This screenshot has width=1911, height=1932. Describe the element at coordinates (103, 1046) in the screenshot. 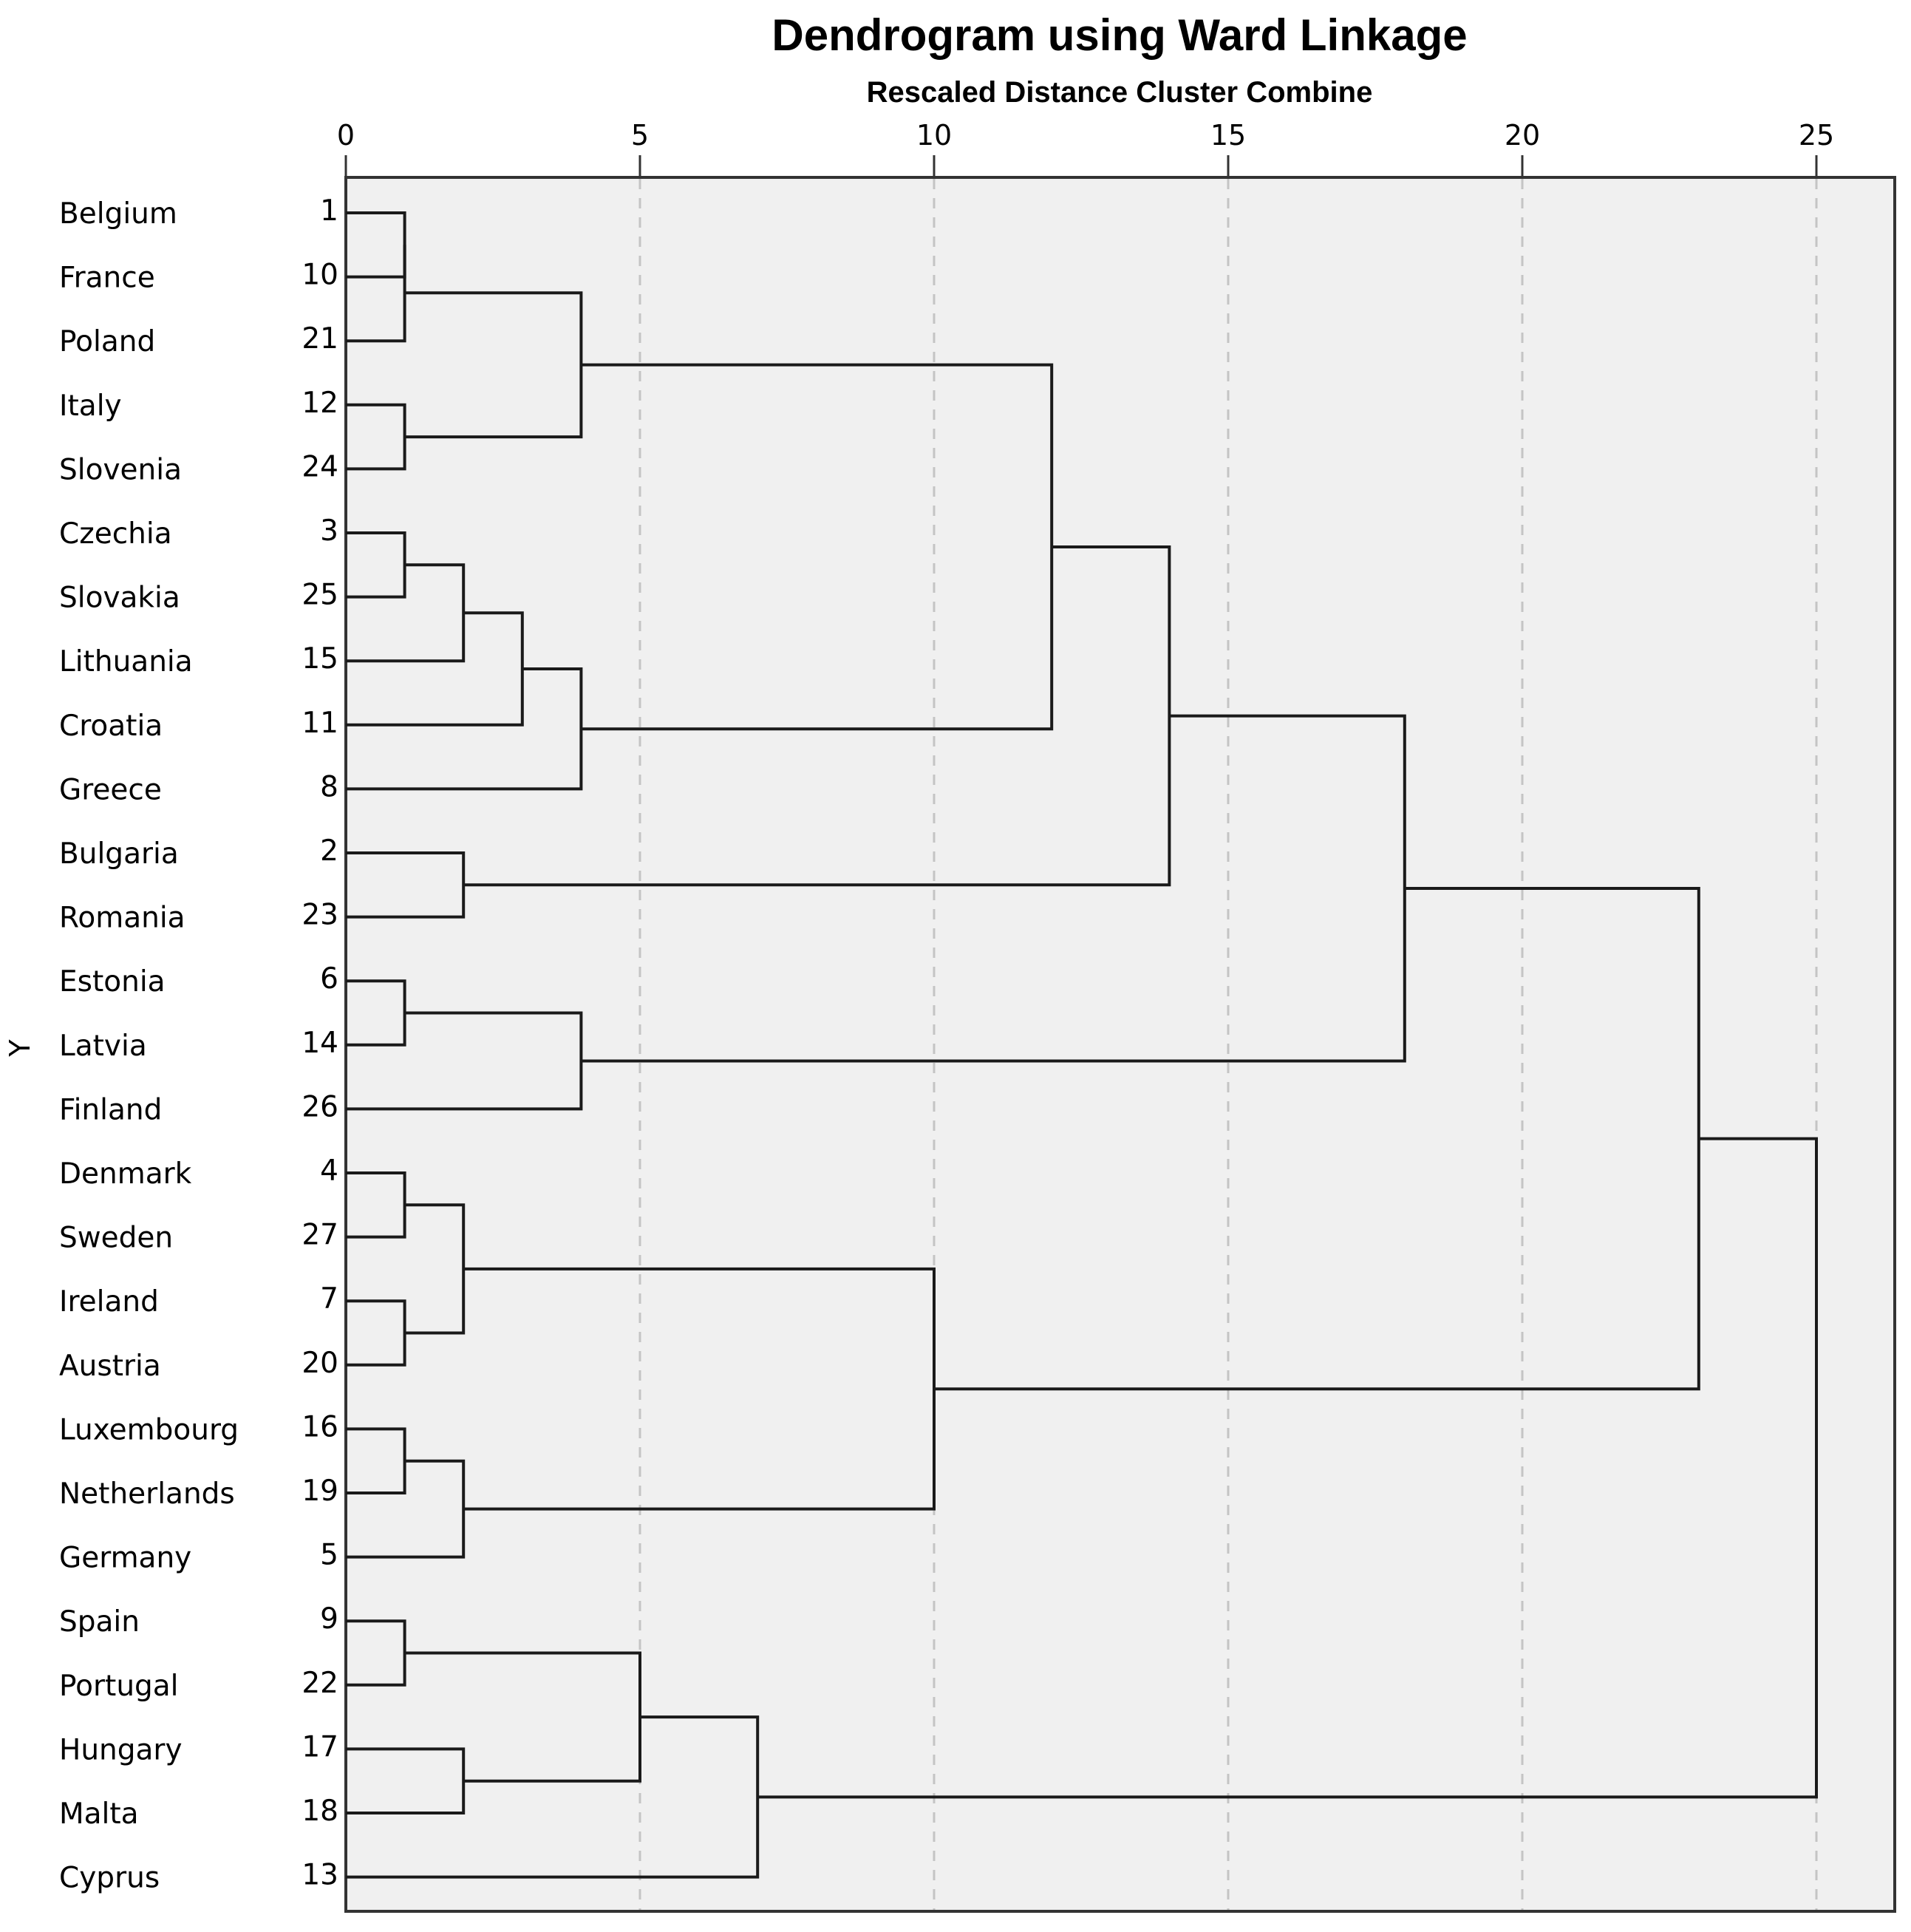

I see `leaf-label: Latvia` at that location.